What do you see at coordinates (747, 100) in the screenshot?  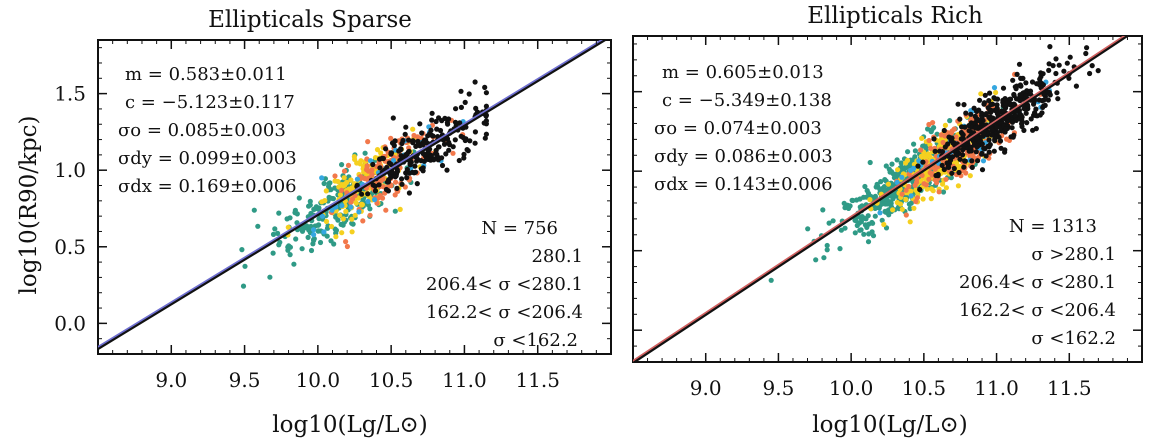 I see `stat-c: c = −5.349±0.138` at bounding box center [747, 100].